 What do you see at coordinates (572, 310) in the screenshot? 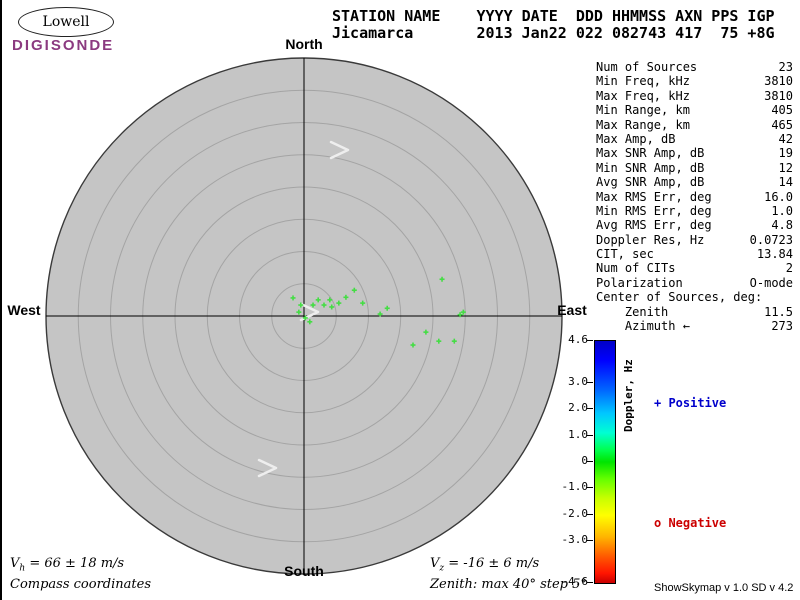
I see `compass-label-east: East` at bounding box center [572, 310].